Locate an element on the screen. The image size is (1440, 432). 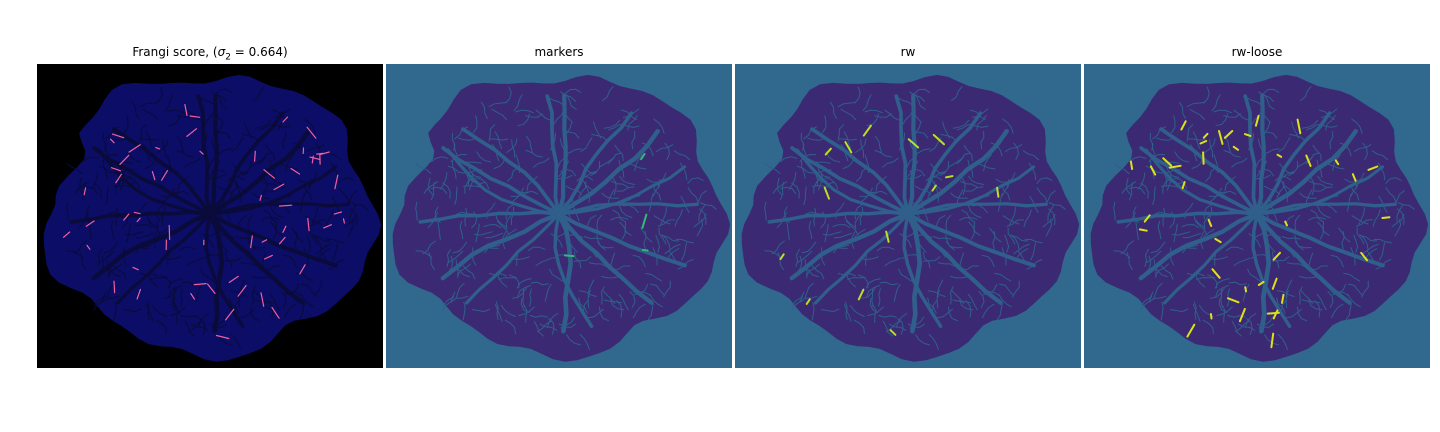
panel-title-rw-loose: rw-loose is located at coordinates (1257, 52).